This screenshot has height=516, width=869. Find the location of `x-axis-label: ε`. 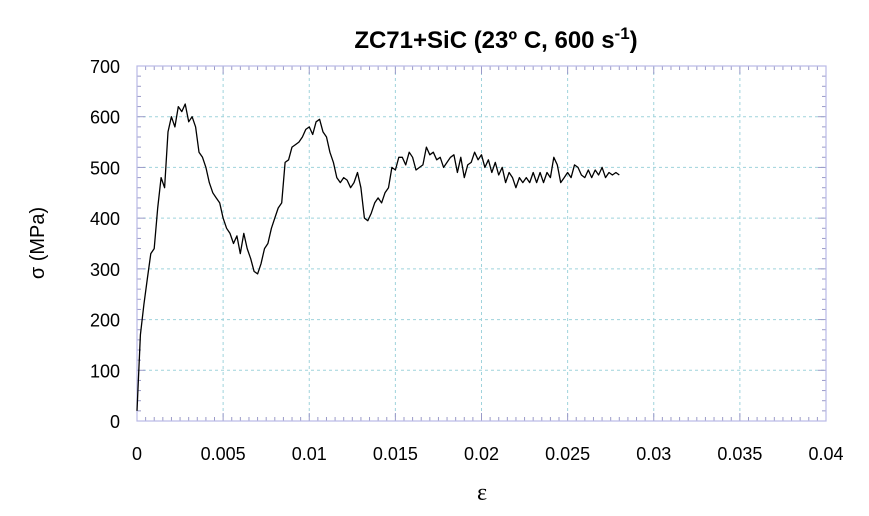

x-axis-label: ε is located at coordinates (482, 493).